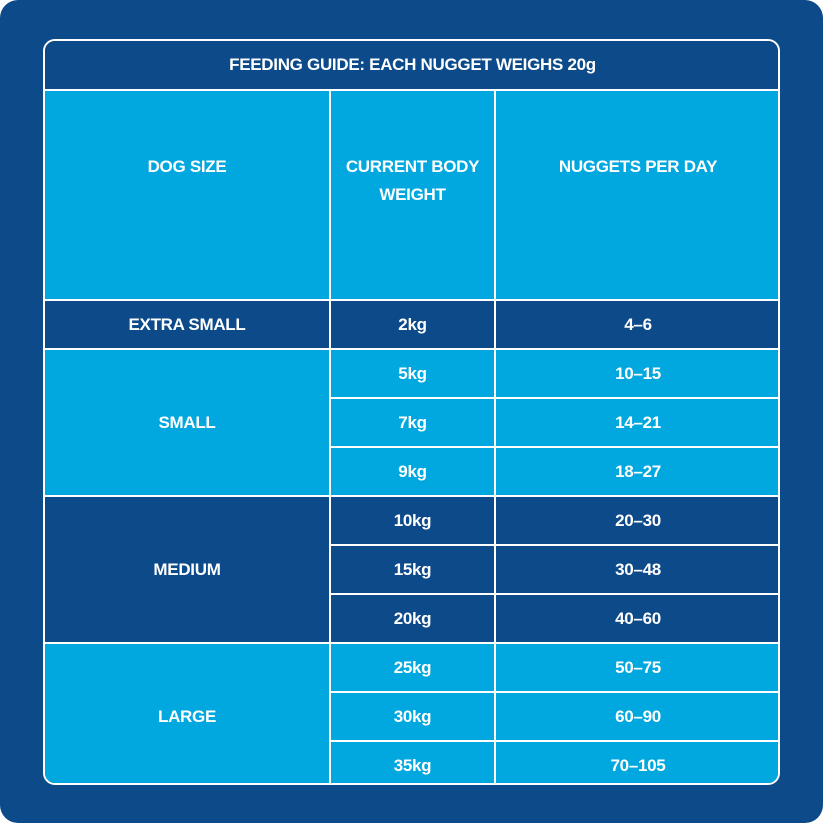 The height and width of the screenshot is (823, 823). I want to click on dog-size: EXTRA SMALL, so click(188, 324).